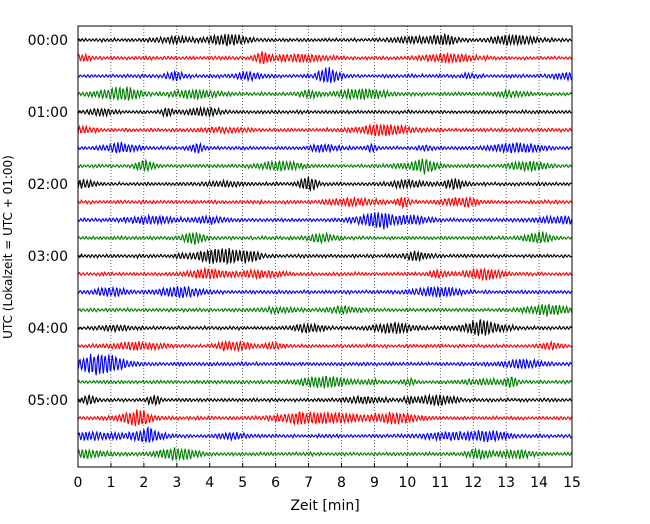 The width and height of the screenshot is (650, 524). What do you see at coordinates (407, 483) in the screenshot?
I see `x-tick-label: 10` at bounding box center [407, 483].